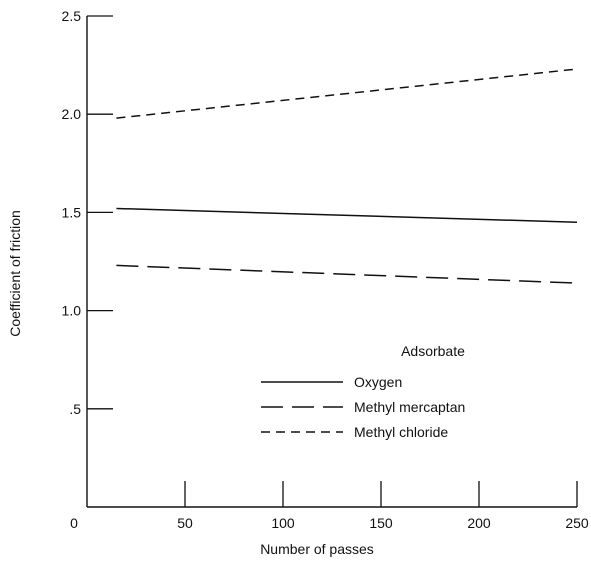 The height and width of the screenshot is (563, 591). Describe the element at coordinates (577, 523) in the screenshot. I see `x-tick-label-250: 250` at that location.